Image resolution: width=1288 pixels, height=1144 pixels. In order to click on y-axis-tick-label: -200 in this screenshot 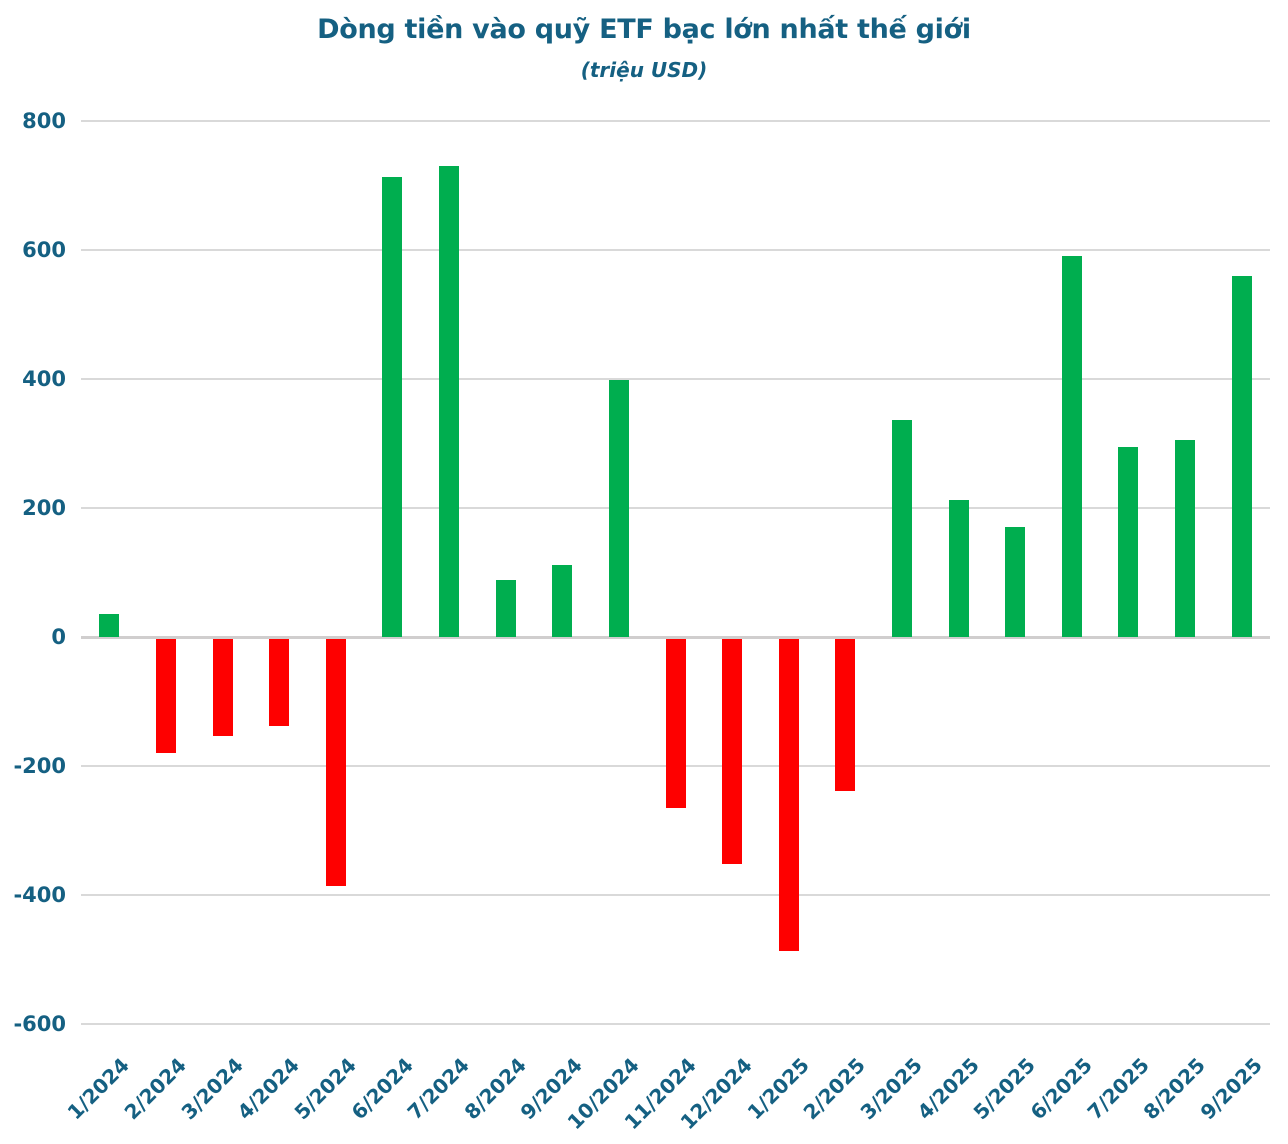, I will do `click(39, 765)`.